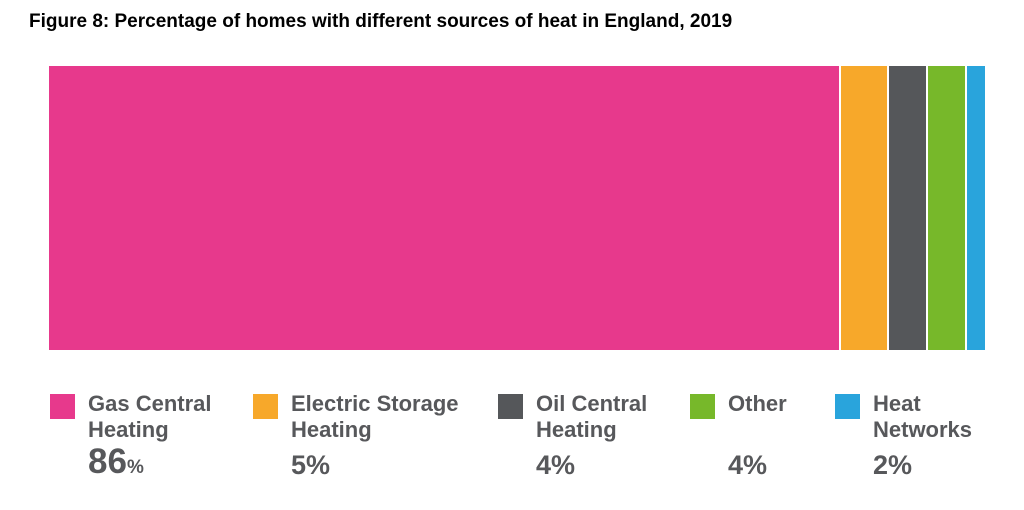 The width and height of the screenshot is (1024, 510). I want to click on legend-value-number: 5, so click(299, 465).